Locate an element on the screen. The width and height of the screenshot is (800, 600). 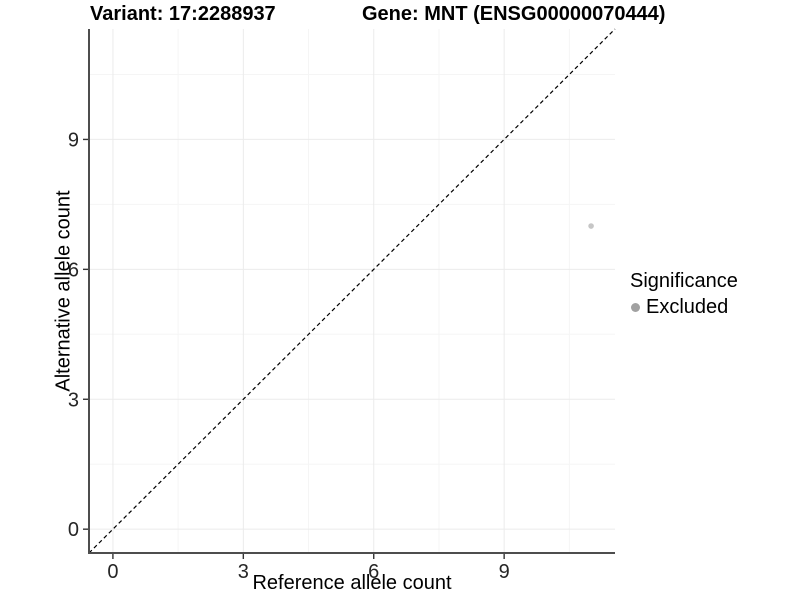
y-tick-label: 9 is located at coordinates (73, 140).